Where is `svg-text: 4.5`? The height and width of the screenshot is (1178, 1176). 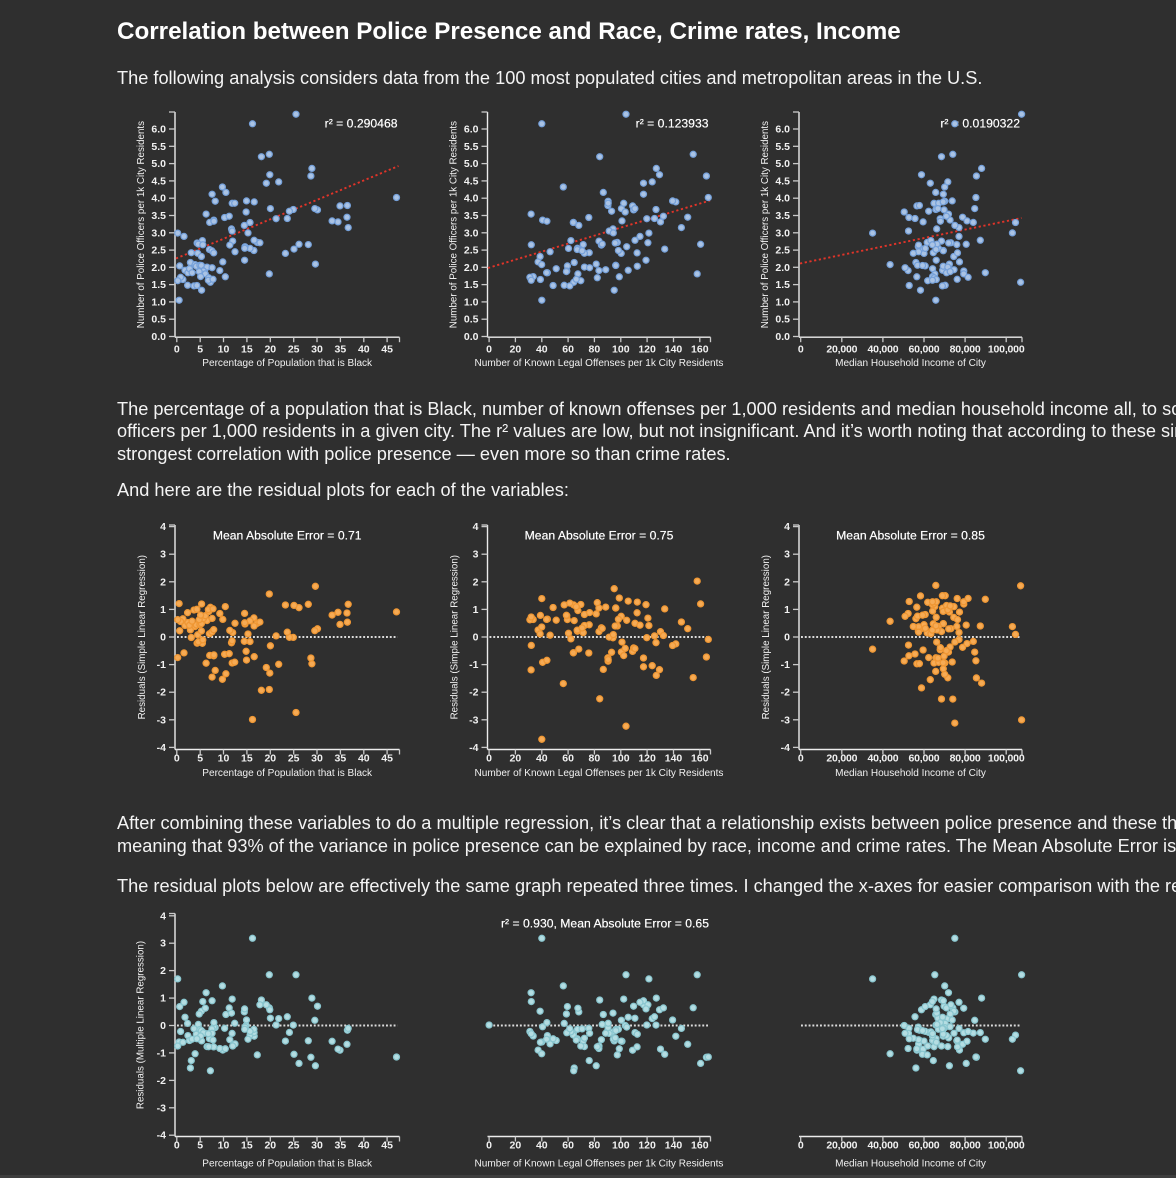 svg-text: 4.5 is located at coordinates (158, 181).